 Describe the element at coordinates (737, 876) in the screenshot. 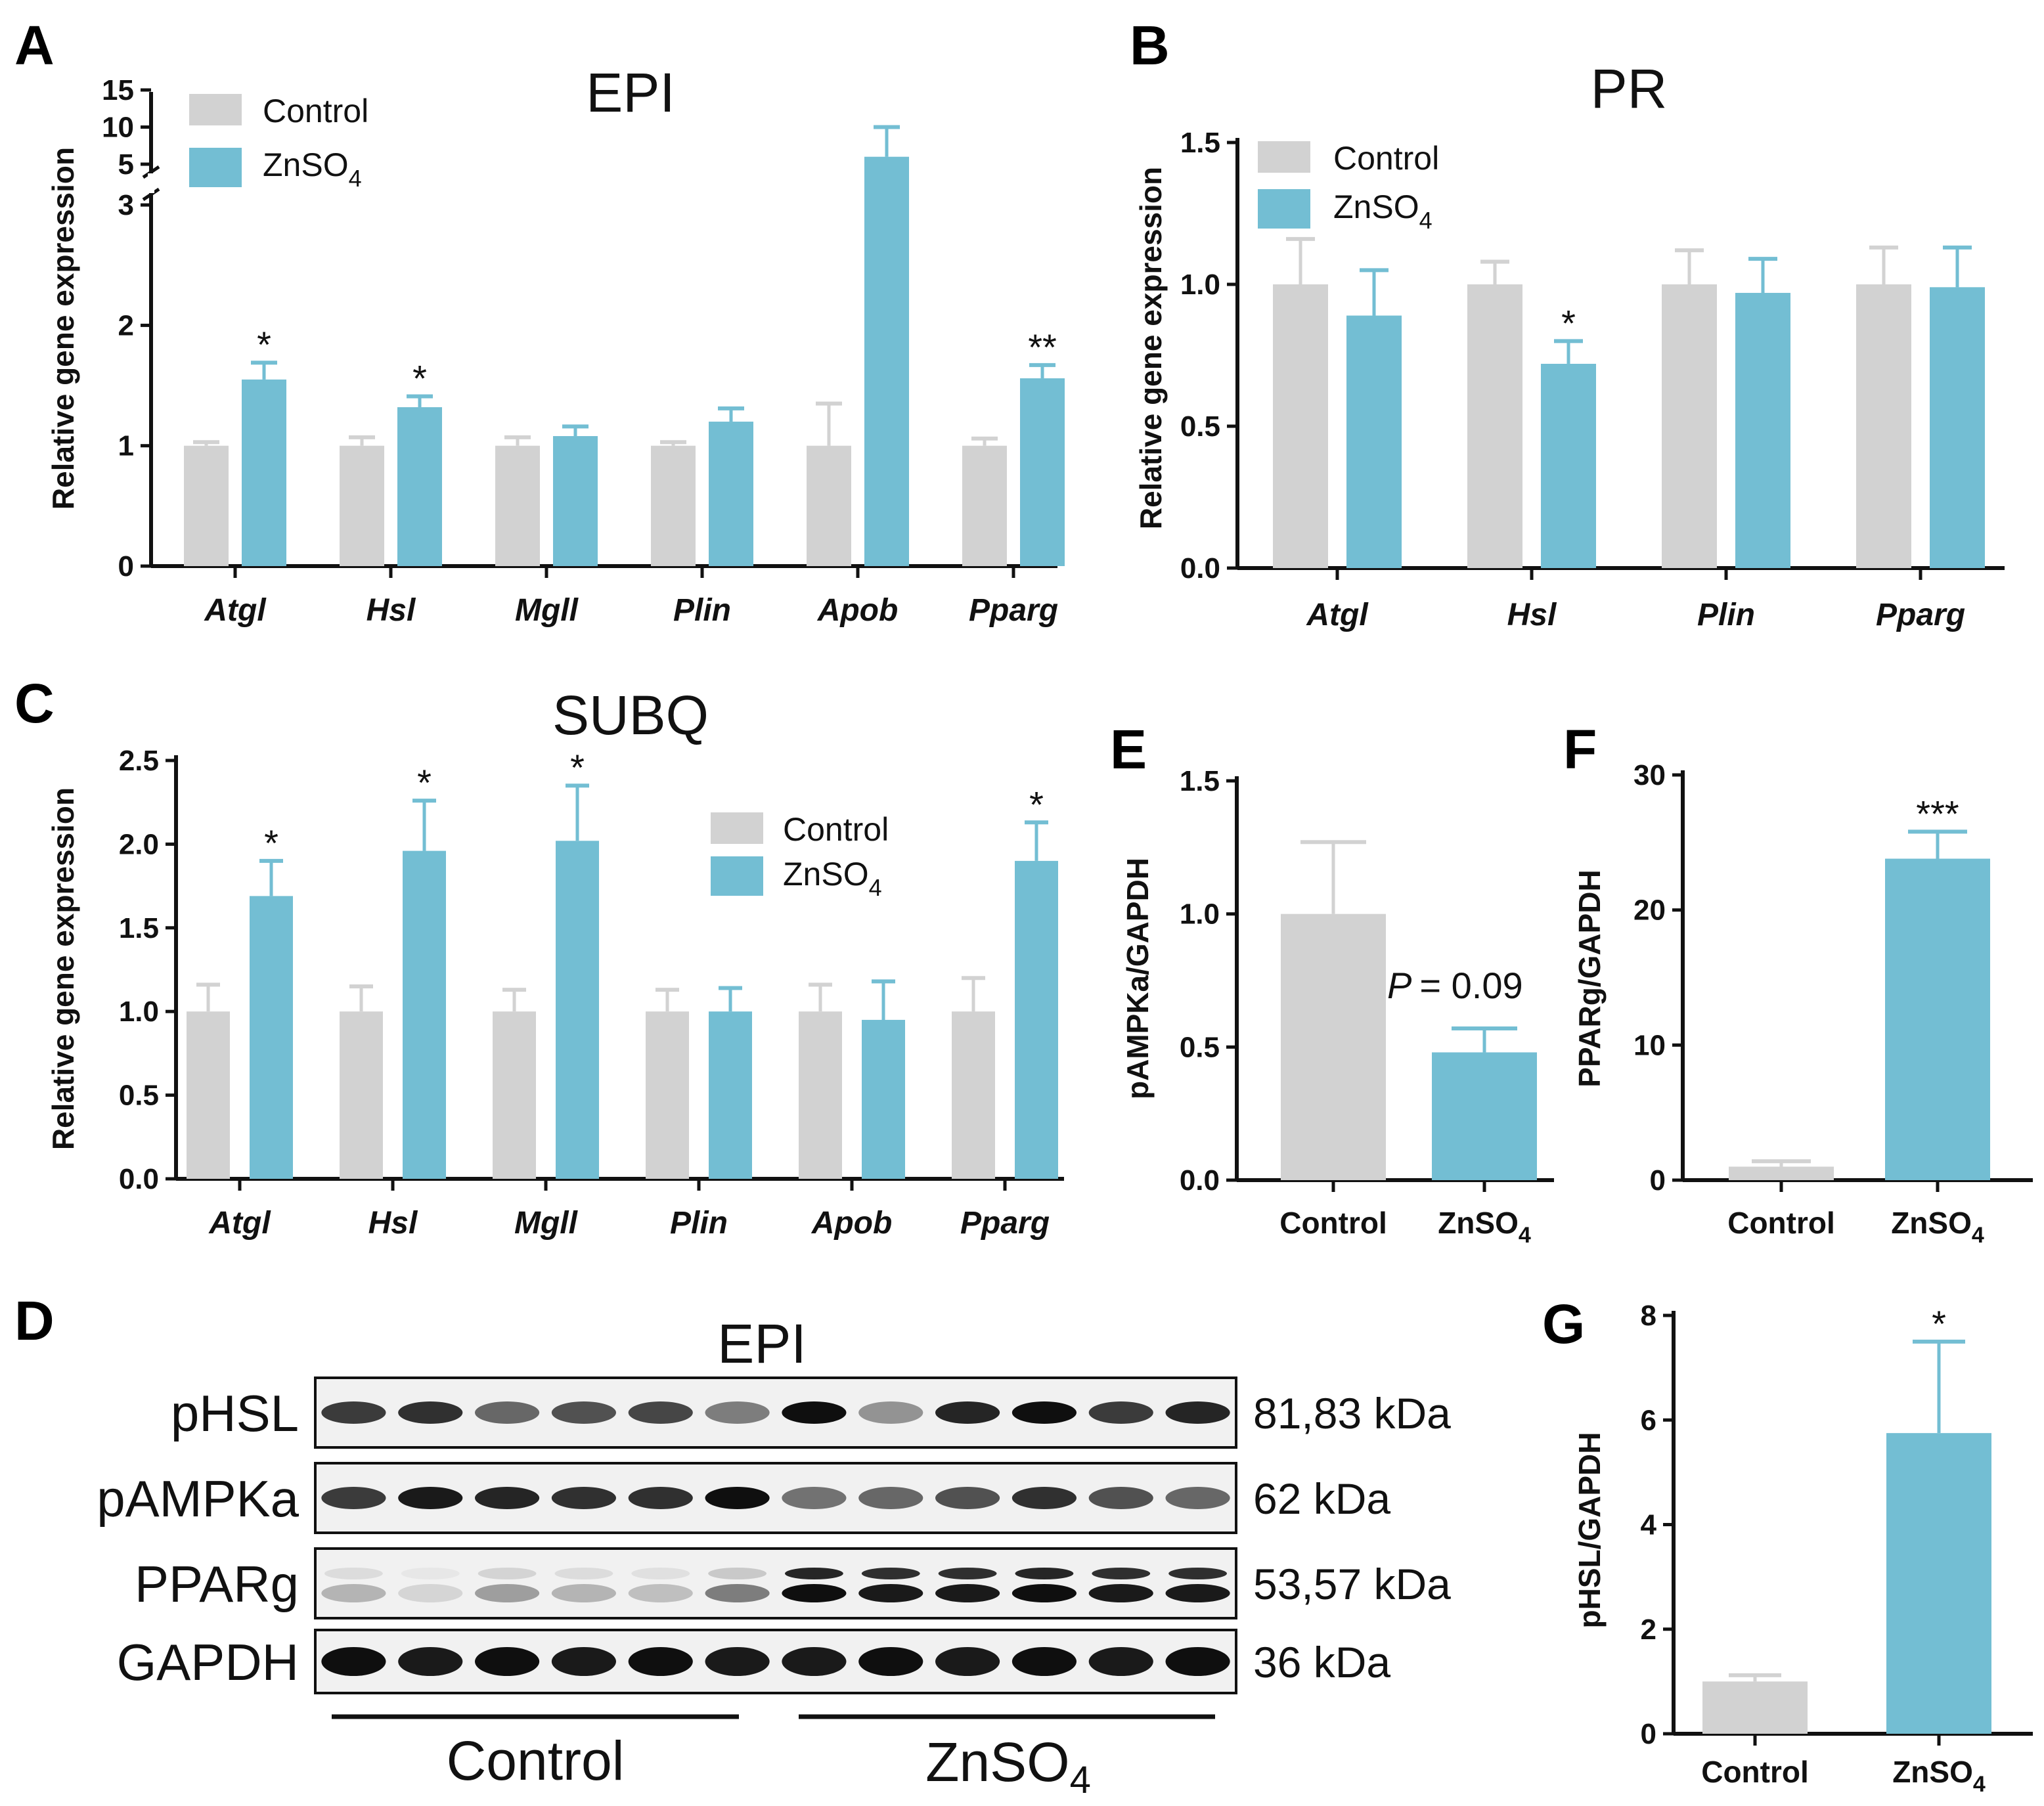

I see `legend-swatch-treated-c` at that location.